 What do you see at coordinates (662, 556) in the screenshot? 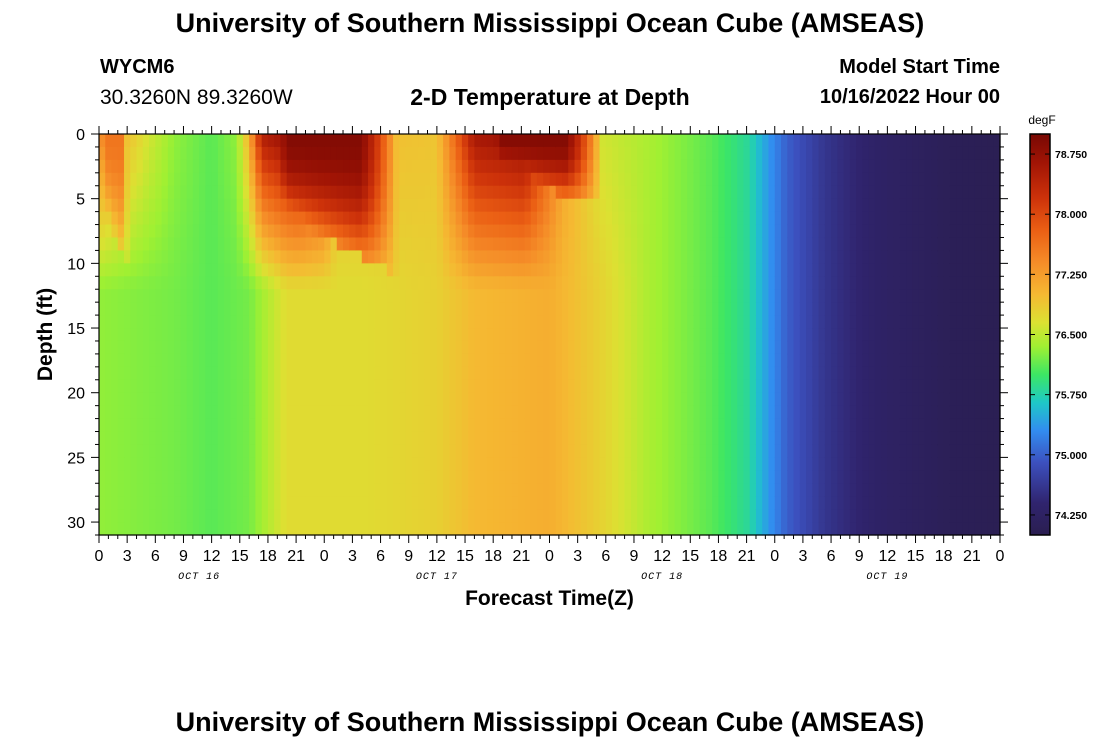
I see `x-tick-label: 12` at bounding box center [662, 556].